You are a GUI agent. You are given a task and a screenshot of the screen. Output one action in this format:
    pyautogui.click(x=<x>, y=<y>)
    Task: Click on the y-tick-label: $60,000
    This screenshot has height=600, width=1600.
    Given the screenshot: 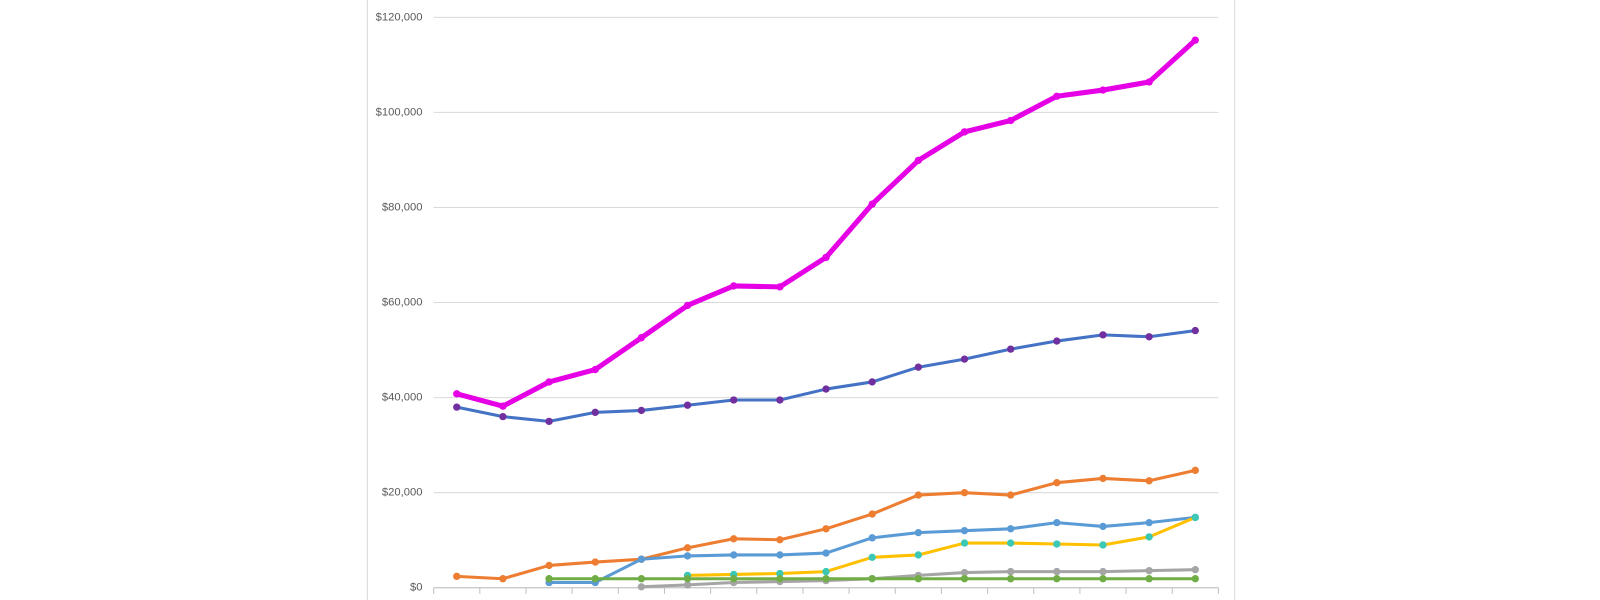 What is the action you would take?
    pyautogui.click(x=402, y=303)
    